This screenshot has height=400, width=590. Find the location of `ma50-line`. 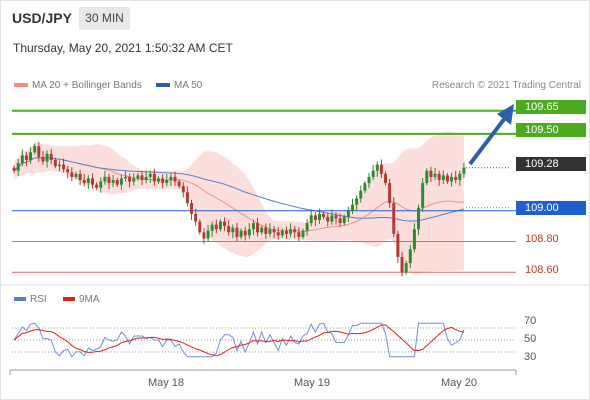

ma50-line is located at coordinates (239, 189).